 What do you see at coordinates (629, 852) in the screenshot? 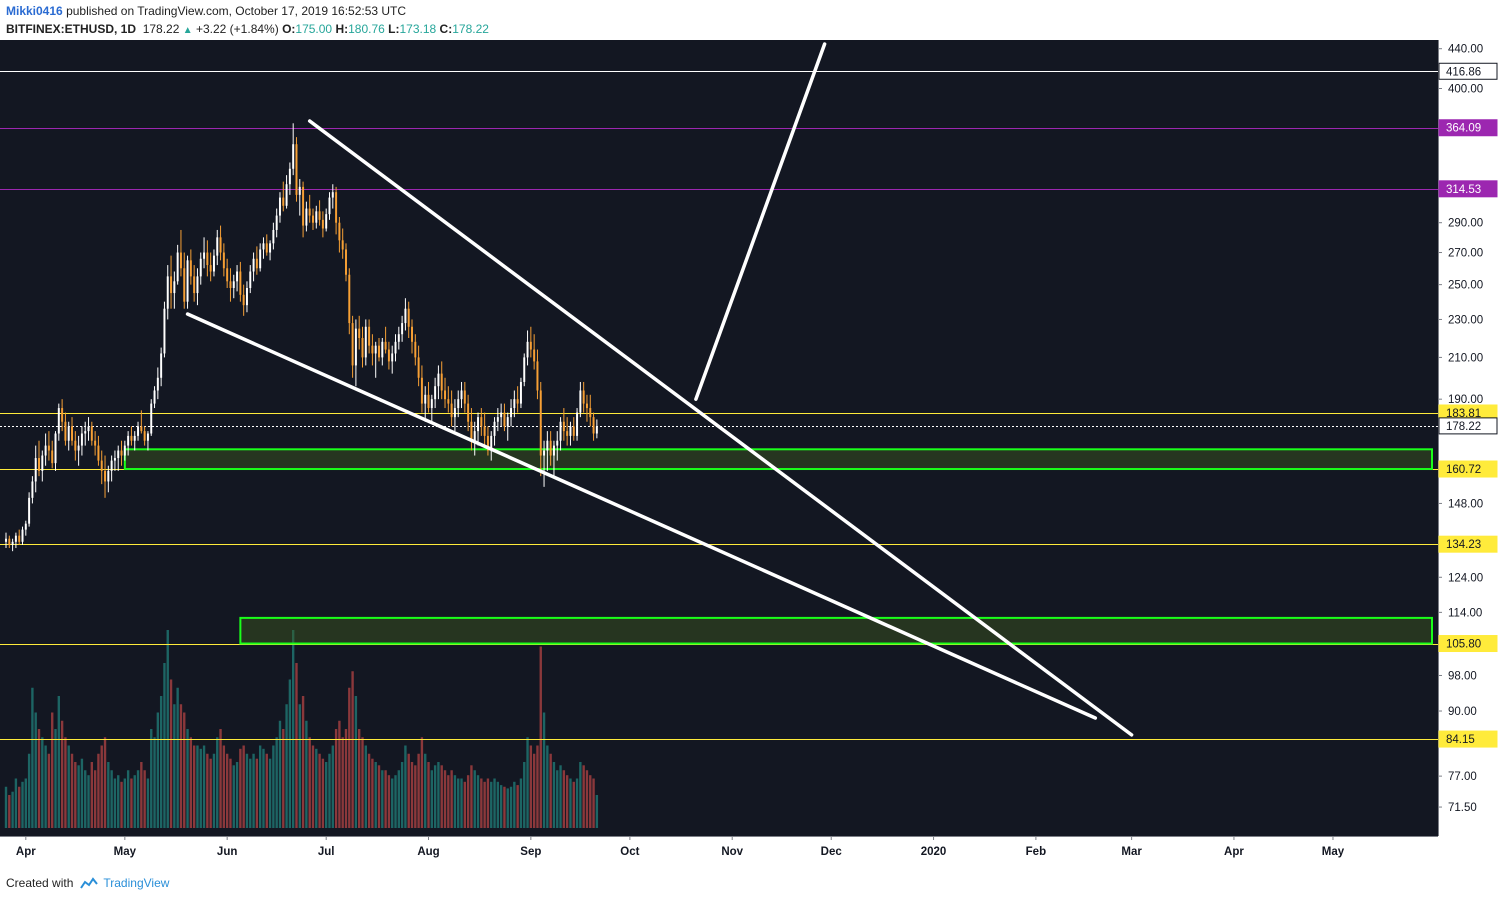
I see `x-tick-label: Oct` at bounding box center [629, 852].